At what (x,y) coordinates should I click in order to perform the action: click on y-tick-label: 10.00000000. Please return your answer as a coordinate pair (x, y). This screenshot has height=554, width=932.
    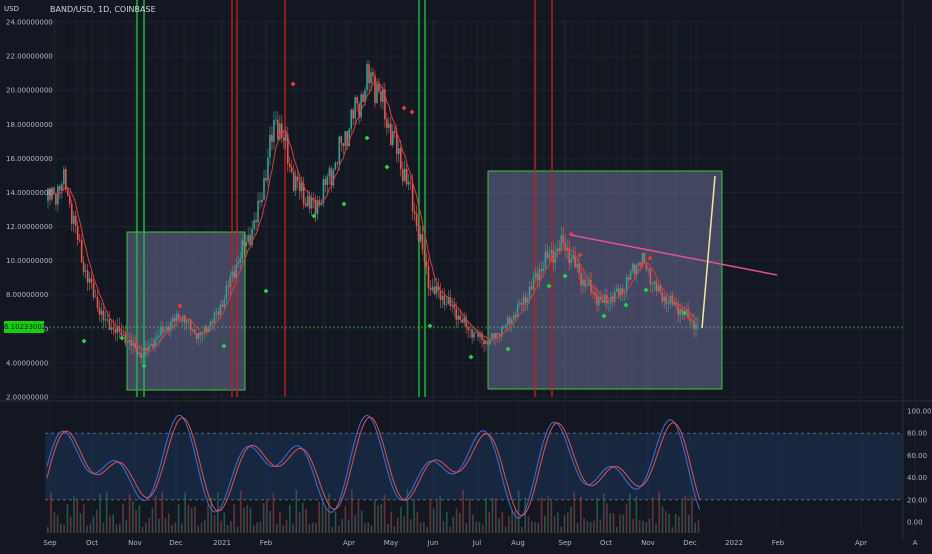
    Looking at the image, I should click on (29, 261).